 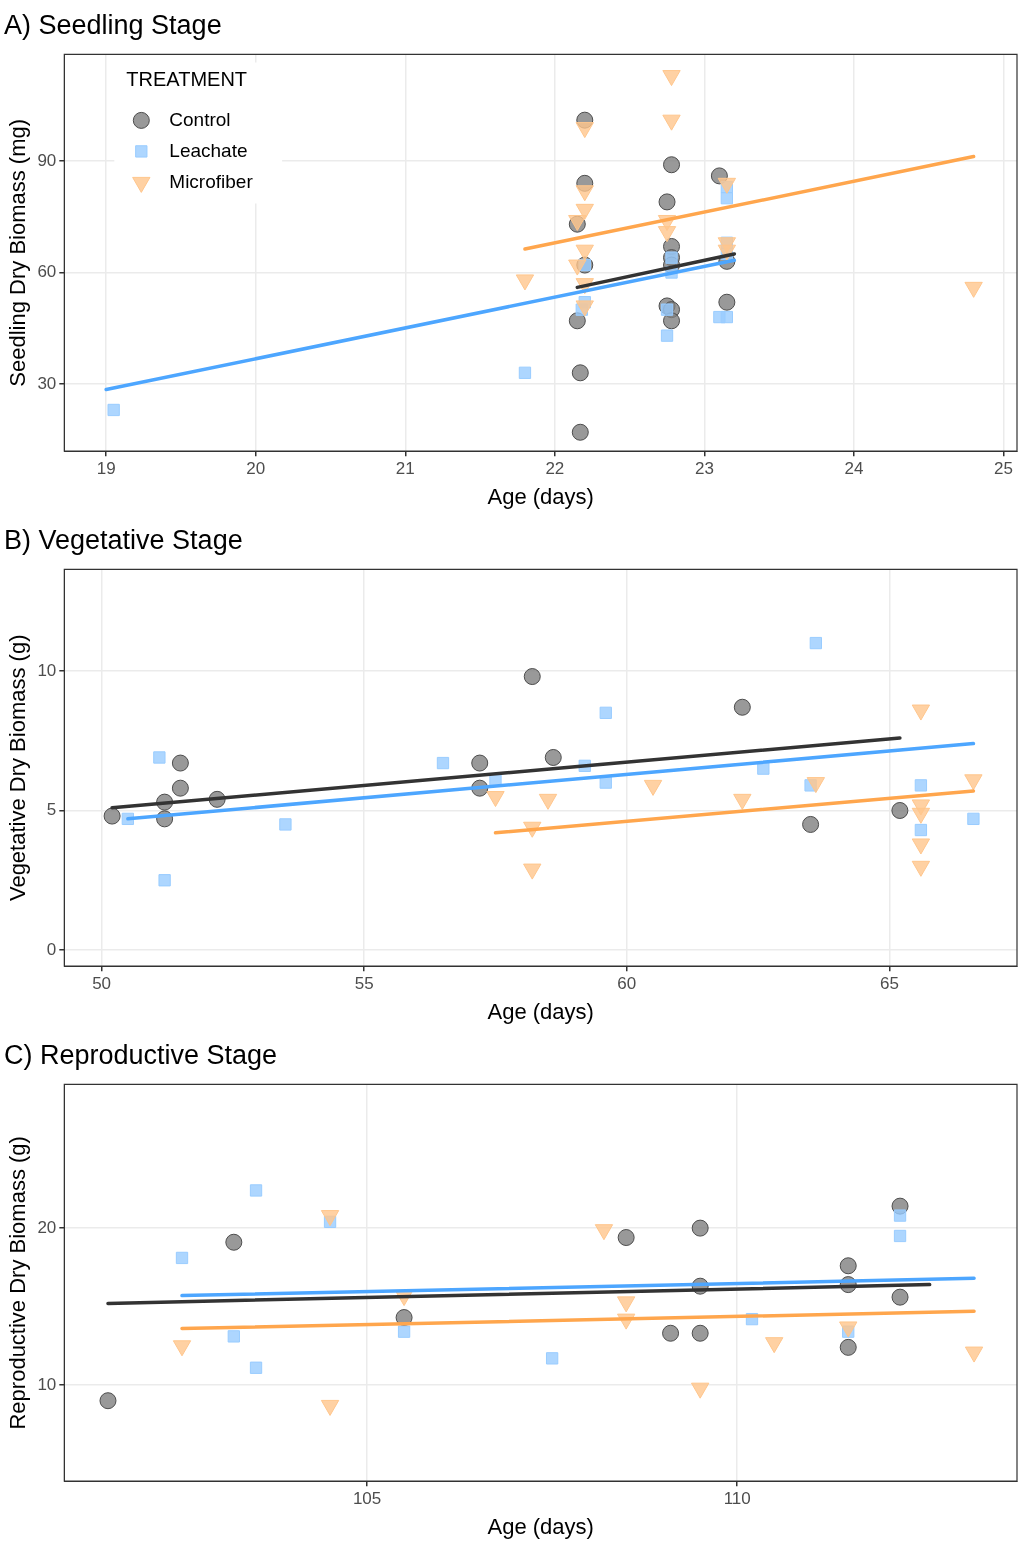 What do you see at coordinates (18, 1283) in the screenshot?
I see `y-axis-title: Reproductive Dry Biomass (g)` at bounding box center [18, 1283].